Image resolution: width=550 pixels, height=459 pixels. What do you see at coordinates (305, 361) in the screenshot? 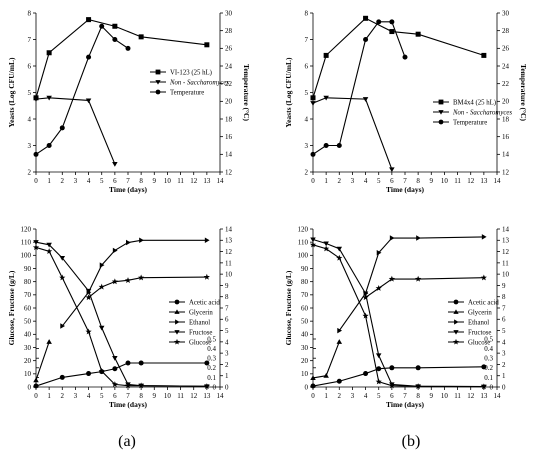
I see `y-tick-label-left: 20` at bounding box center [305, 361].